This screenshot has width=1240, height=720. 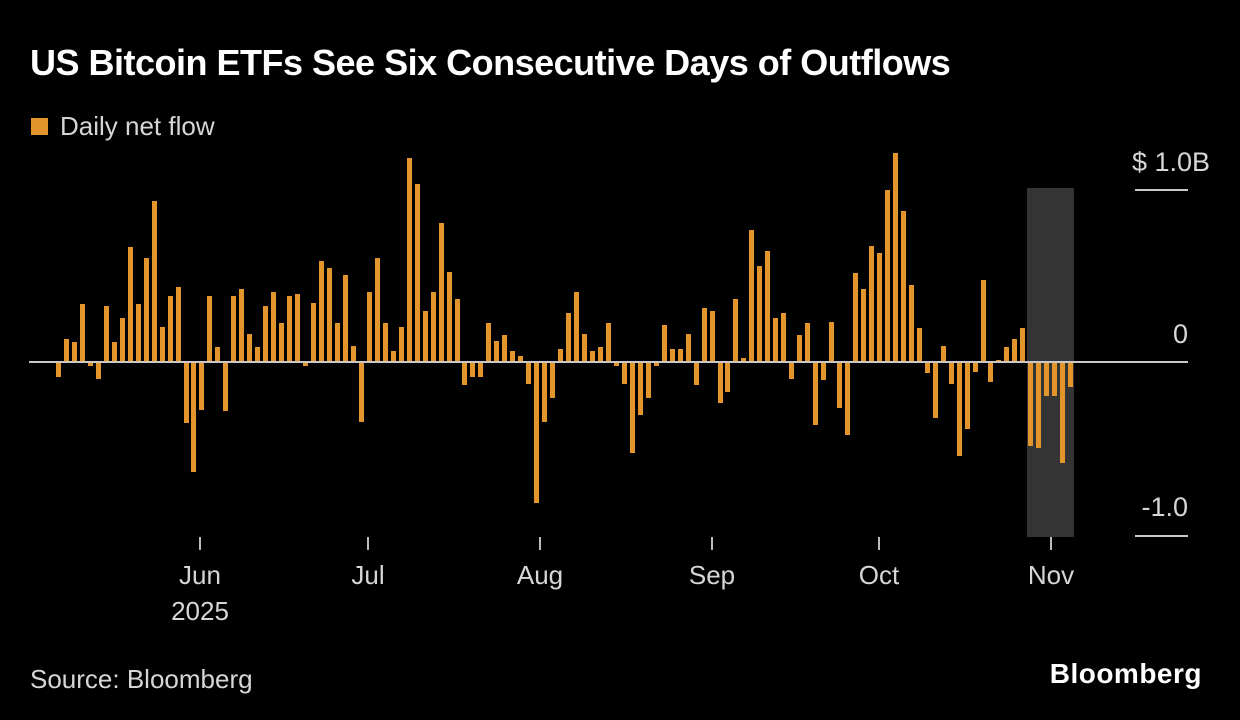 What do you see at coordinates (879, 575) in the screenshot?
I see `x-axis-label-oct: Oct` at bounding box center [879, 575].